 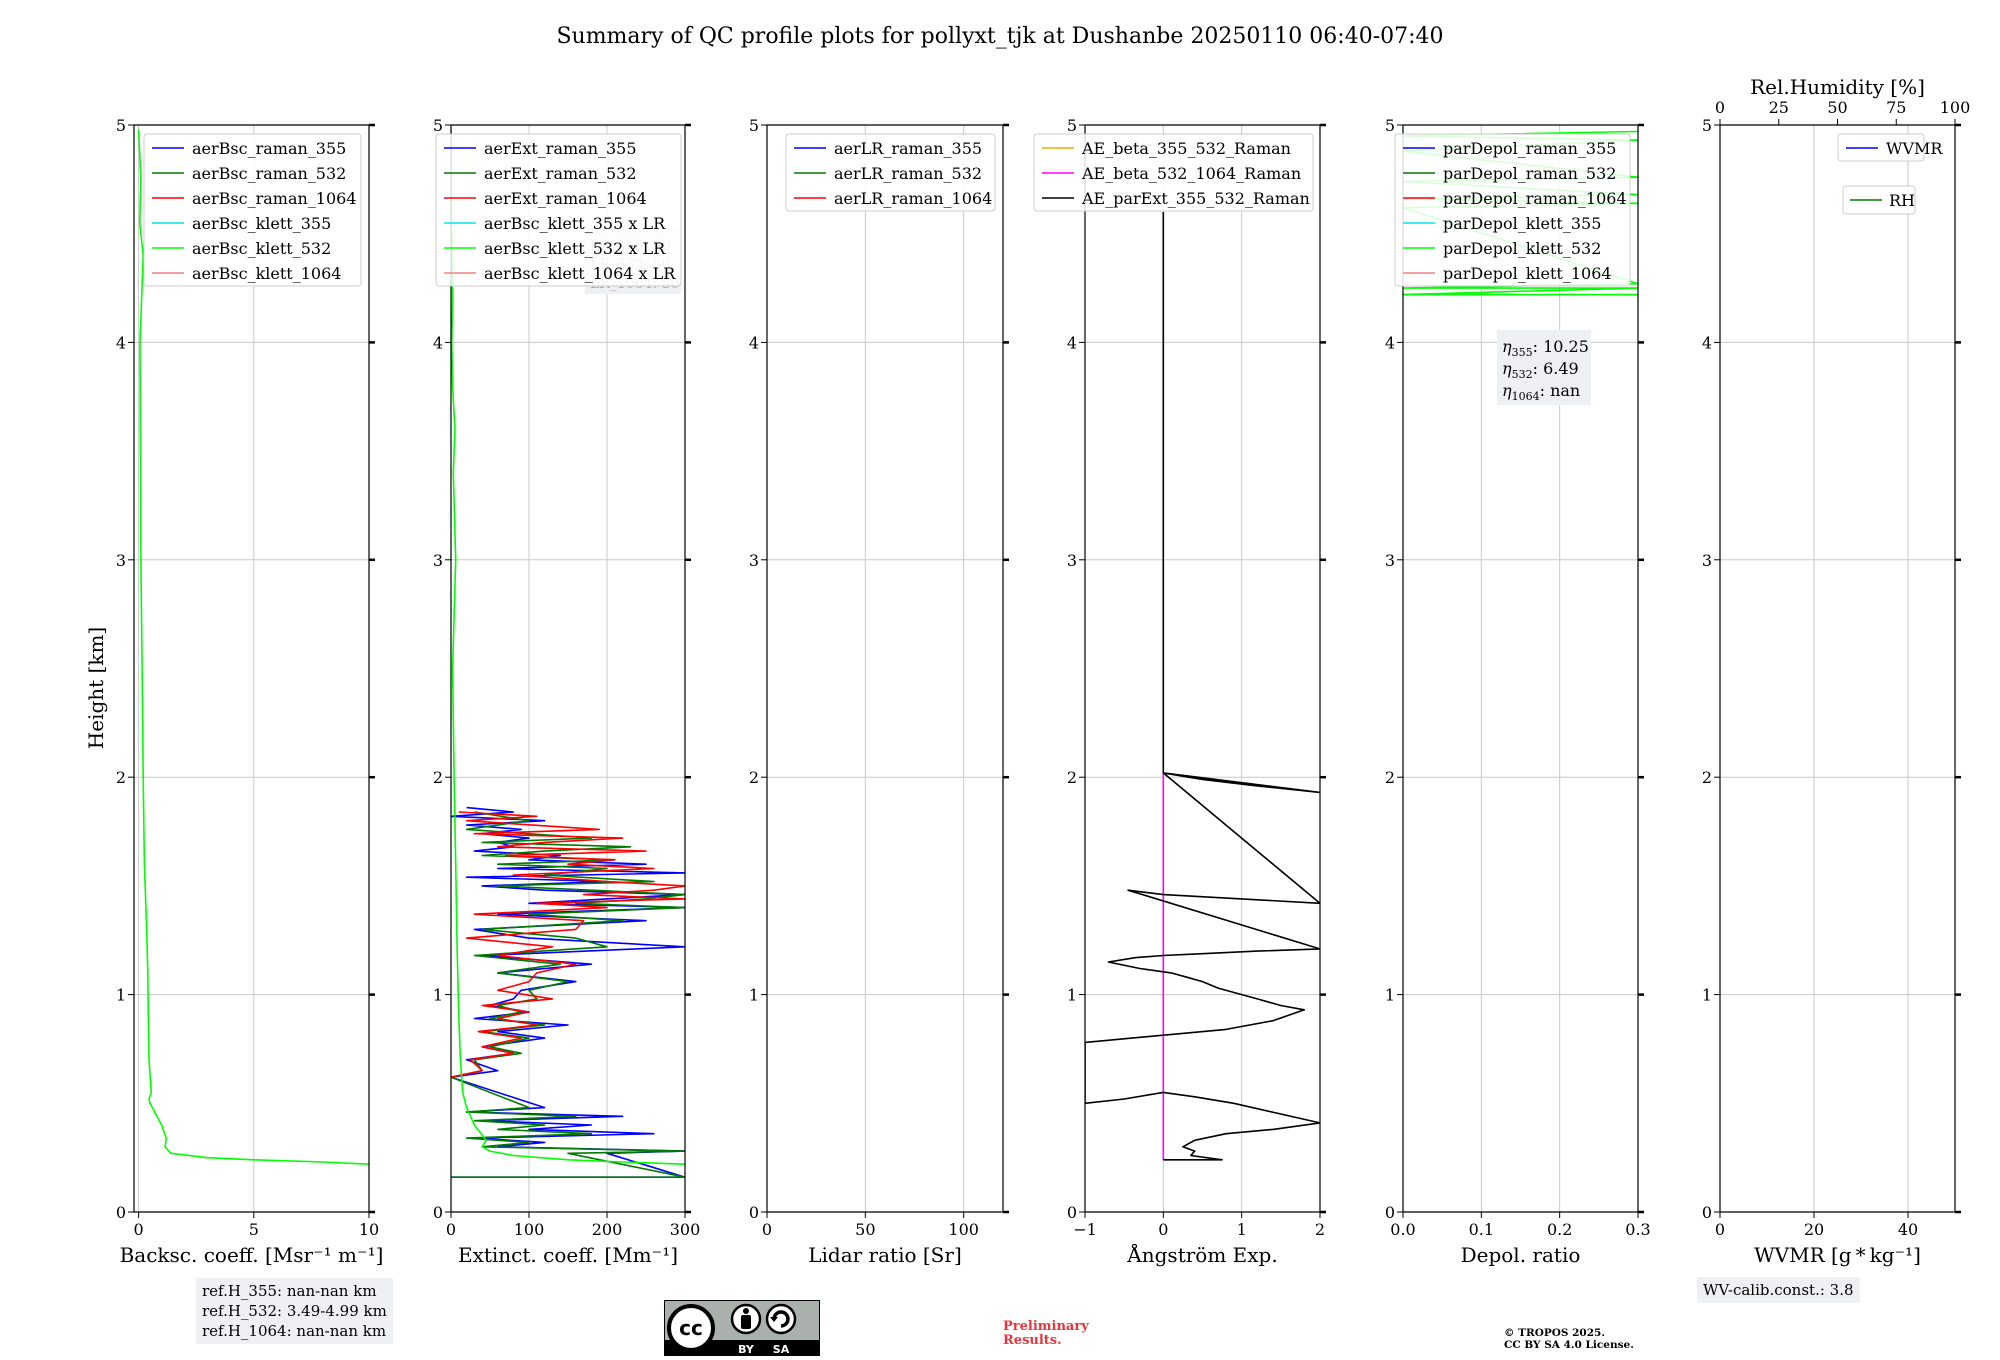 I want to click on refh-355: ref.H_355: nan-nan km, so click(x=289, y=1291).